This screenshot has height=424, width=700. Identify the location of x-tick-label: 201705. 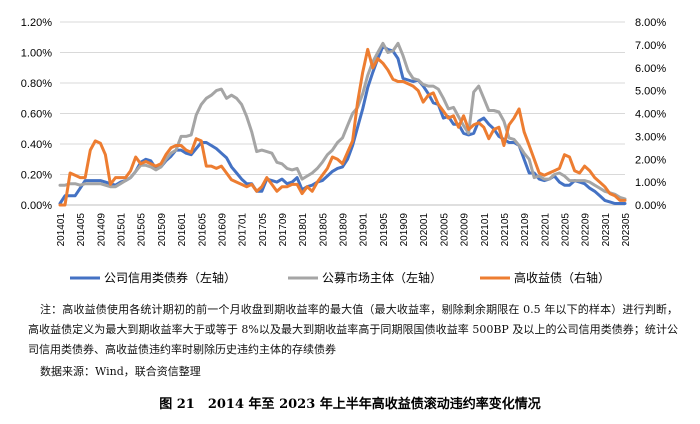
(263, 230).